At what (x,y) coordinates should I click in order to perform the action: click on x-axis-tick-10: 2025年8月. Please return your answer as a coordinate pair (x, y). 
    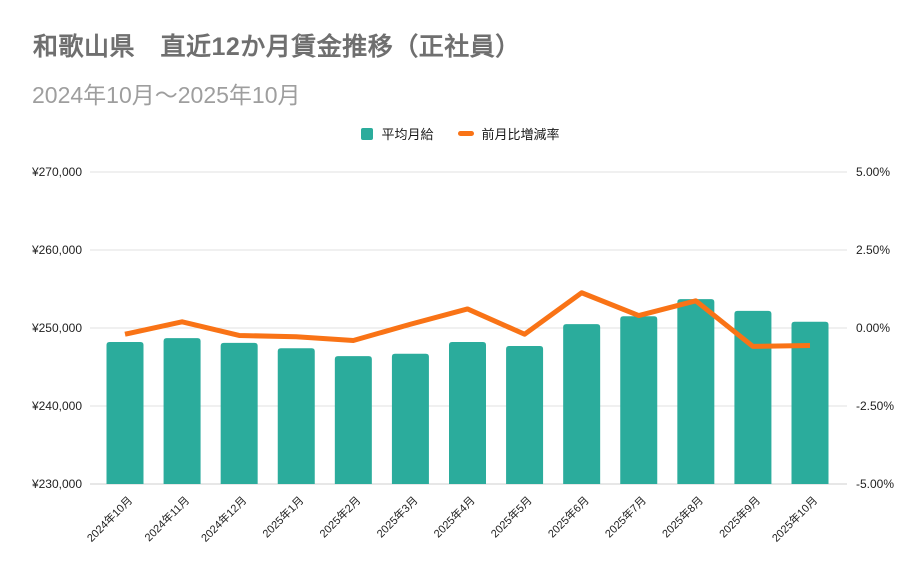
    Looking at the image, I should click on (682, 516).